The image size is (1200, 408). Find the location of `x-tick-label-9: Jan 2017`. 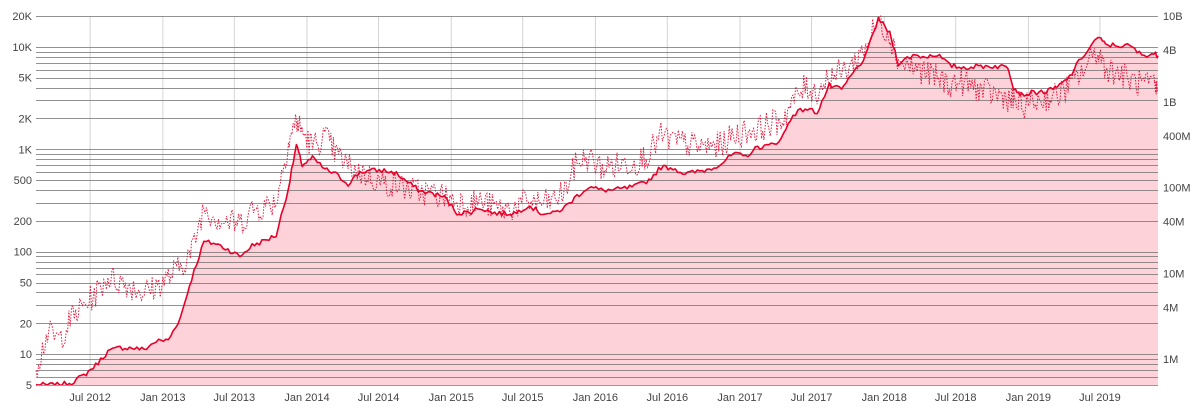

x-tick-label-9: Jan 2017 is located at coordinates (739, 398).